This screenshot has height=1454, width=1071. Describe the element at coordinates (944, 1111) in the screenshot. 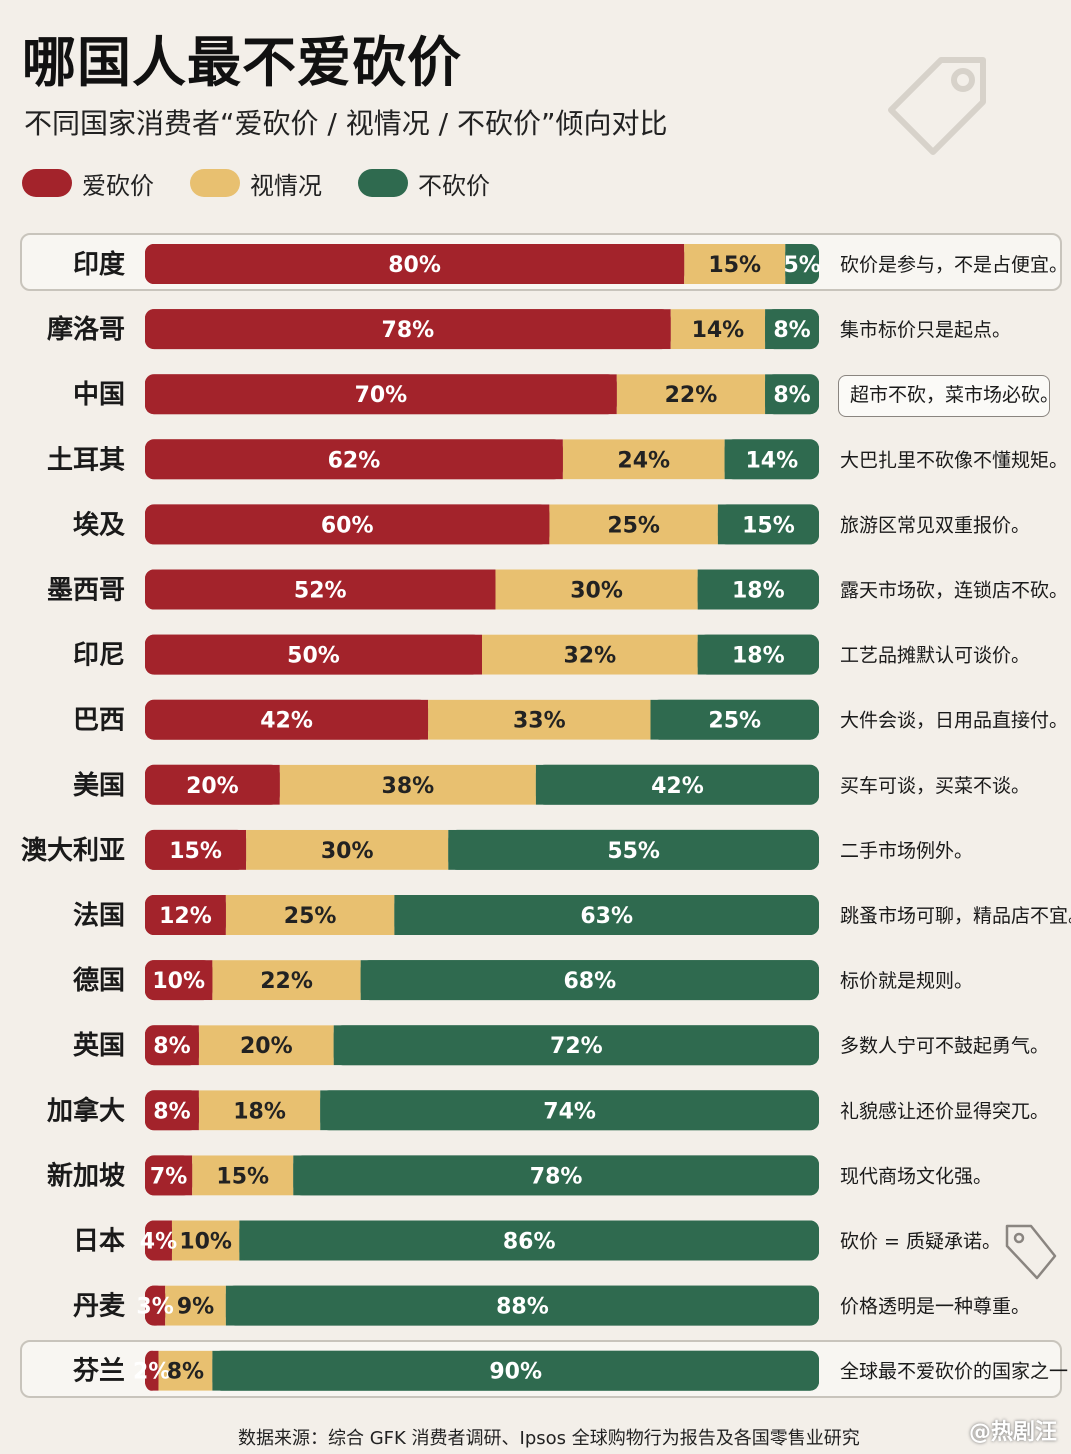

I see `row-note: 礼貌感让还价显得突兀。` at that location.